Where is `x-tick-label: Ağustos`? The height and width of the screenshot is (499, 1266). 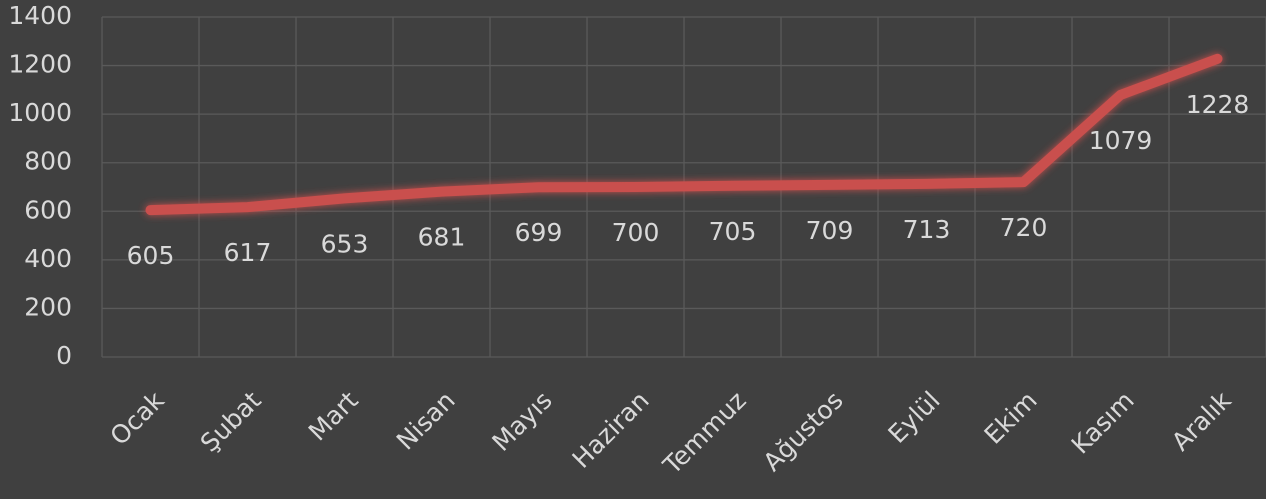
x-tick-label: Ağustos is located at coordinates (802, 431).